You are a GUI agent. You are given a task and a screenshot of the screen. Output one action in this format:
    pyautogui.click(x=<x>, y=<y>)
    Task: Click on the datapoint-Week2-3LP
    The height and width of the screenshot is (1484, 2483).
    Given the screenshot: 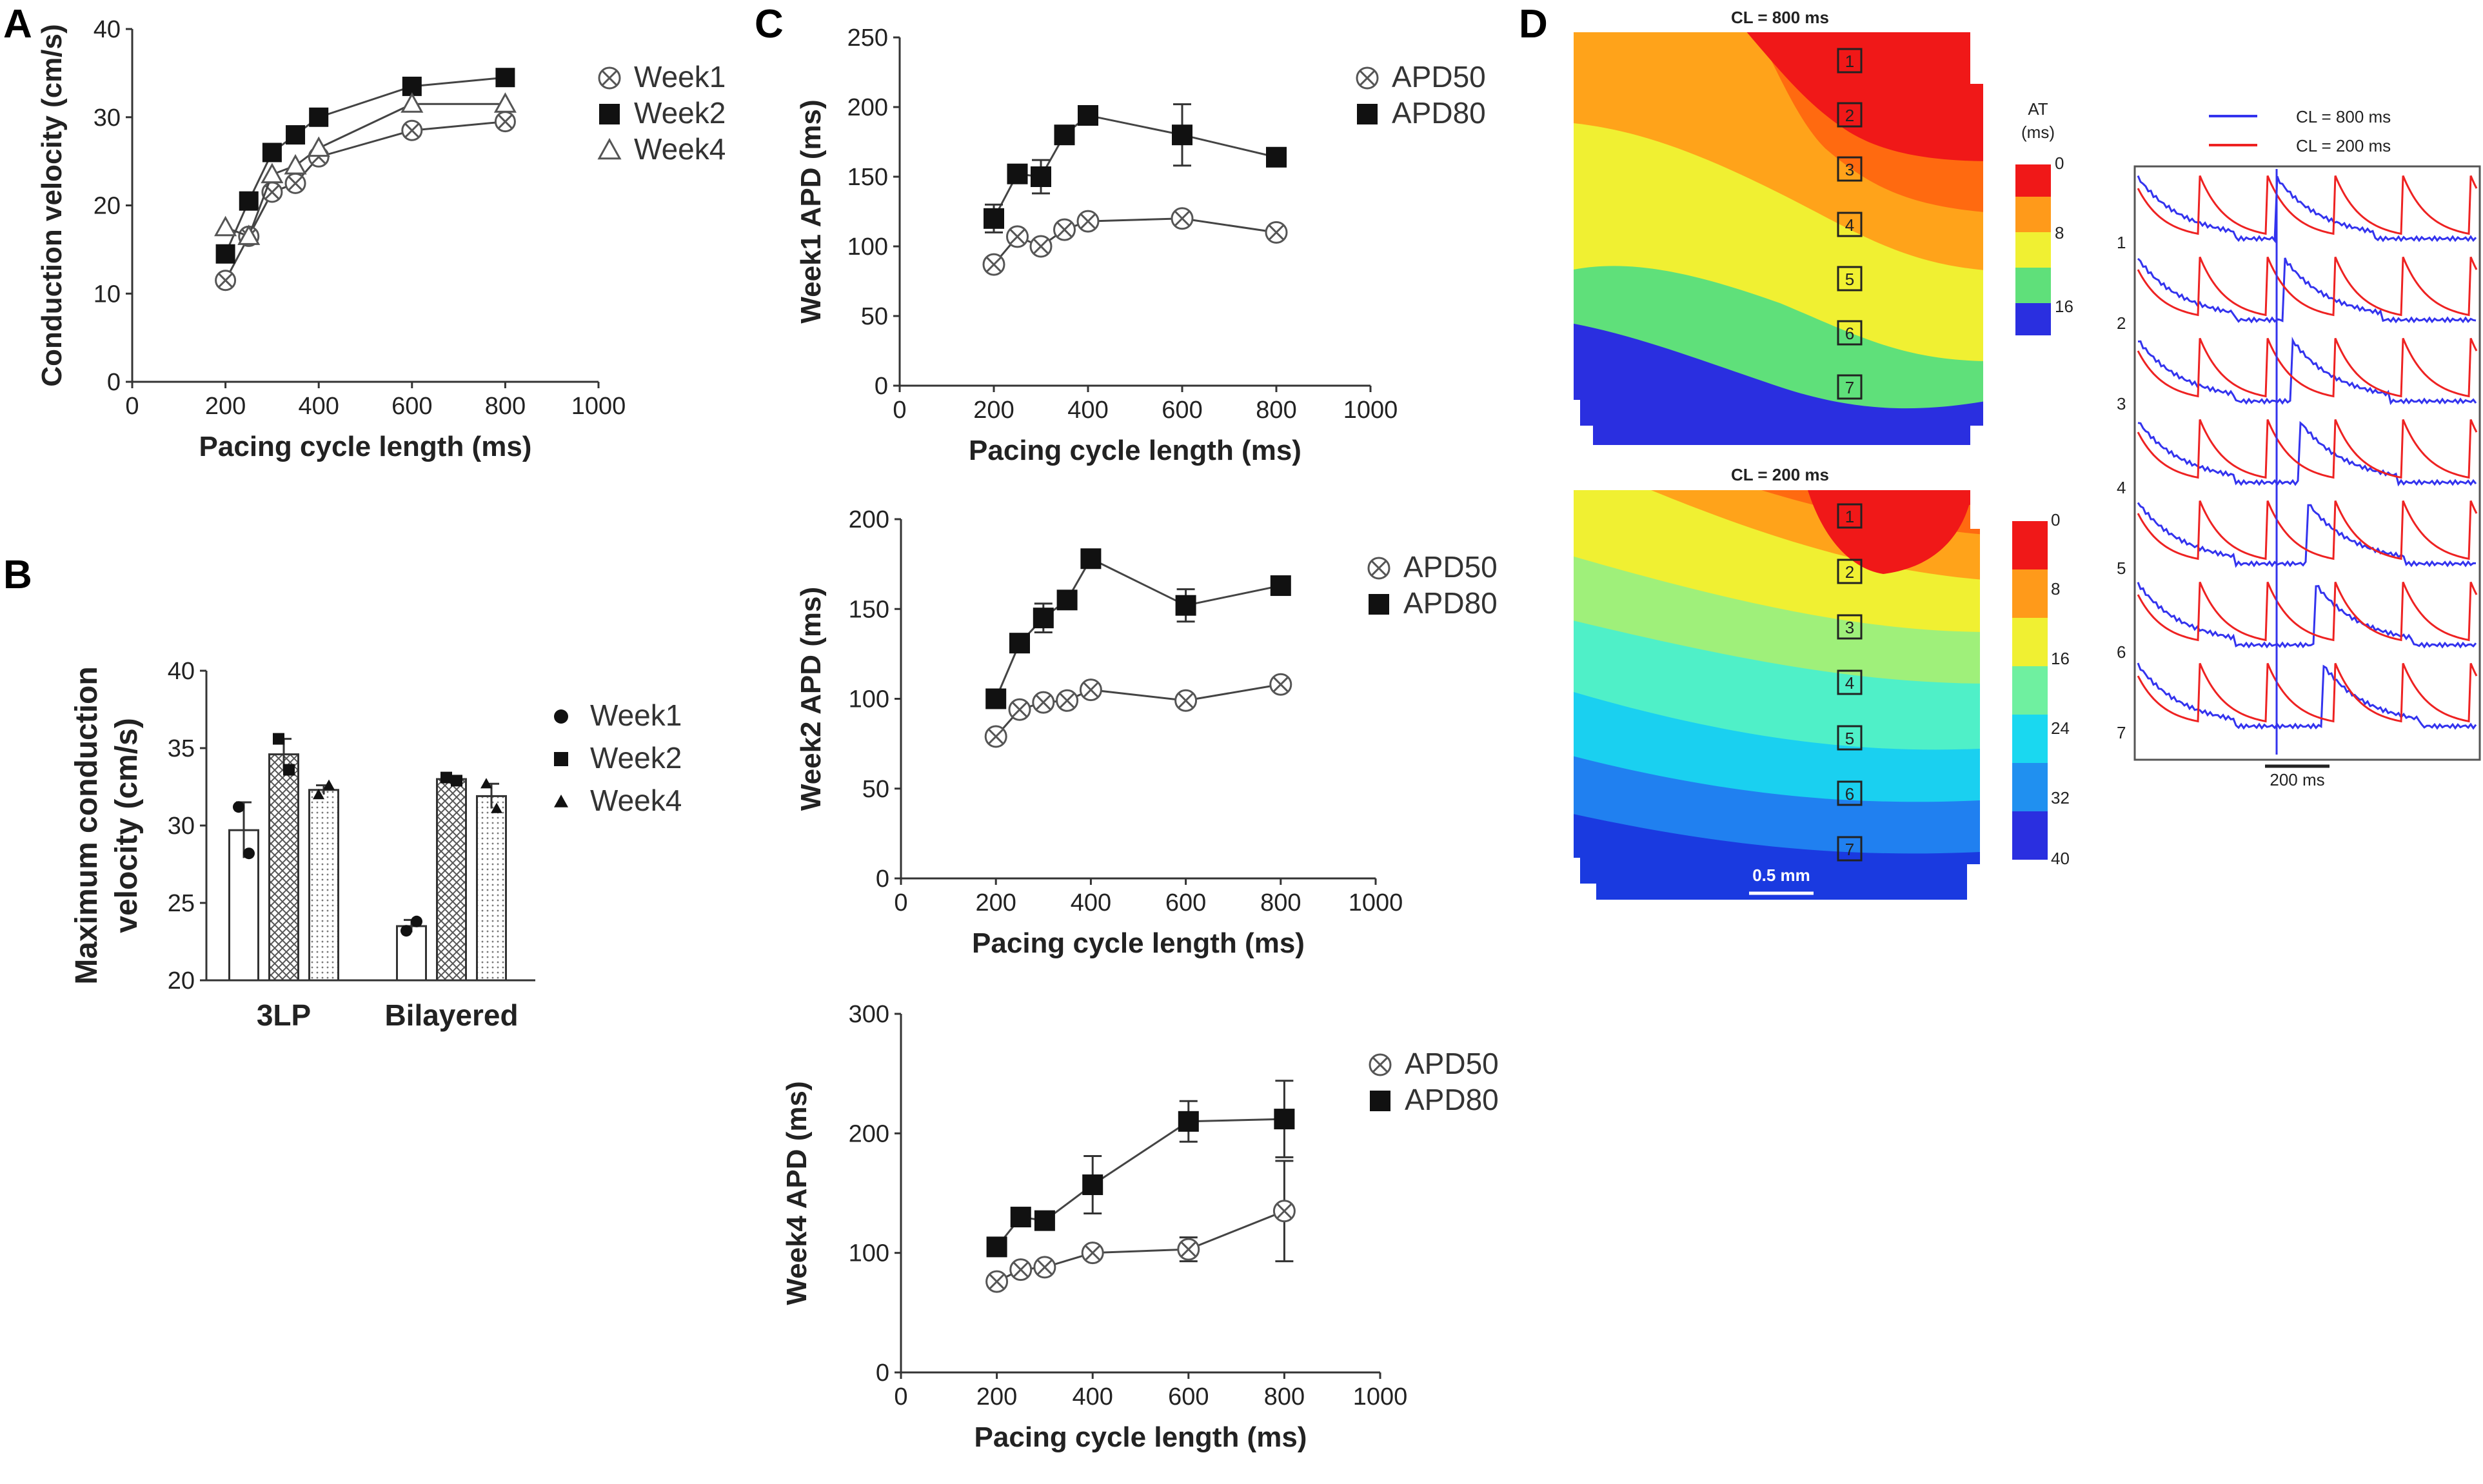 What is the action you would take?
    pyautogui.click(x=278, y=739)
    